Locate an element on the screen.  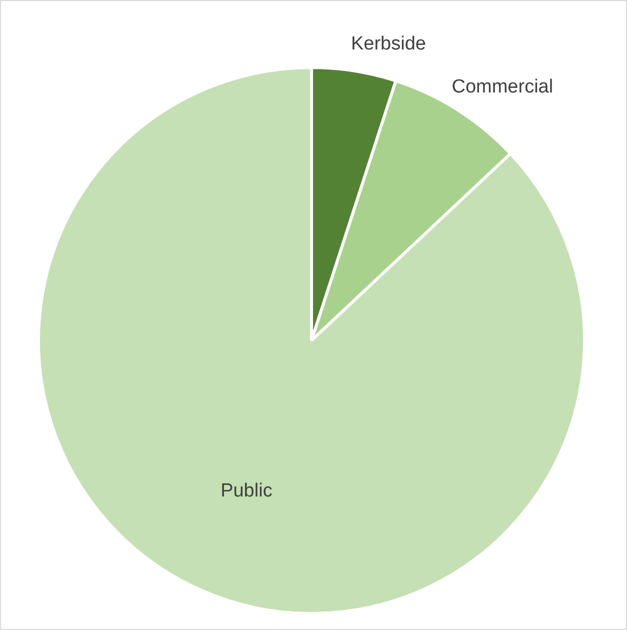
slice-label: Commercial is located at coordinates (503, 87).